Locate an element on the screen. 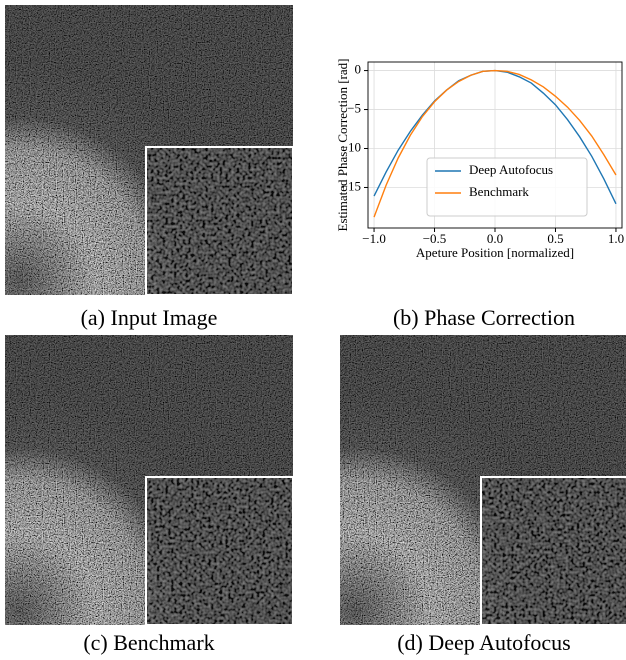  series-line is located at coordinates (495, 143).